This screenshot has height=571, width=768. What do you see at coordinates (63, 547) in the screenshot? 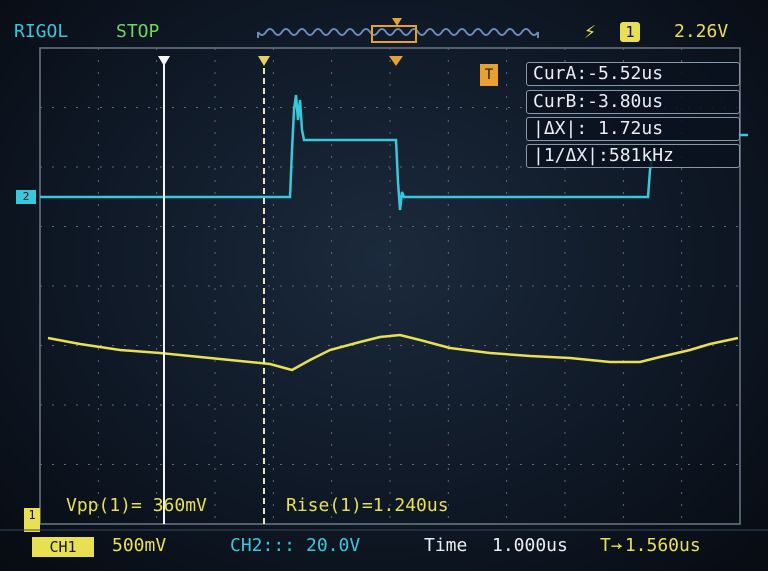
I see `ch1-badge: CH1` at bounding box center [63, 547].